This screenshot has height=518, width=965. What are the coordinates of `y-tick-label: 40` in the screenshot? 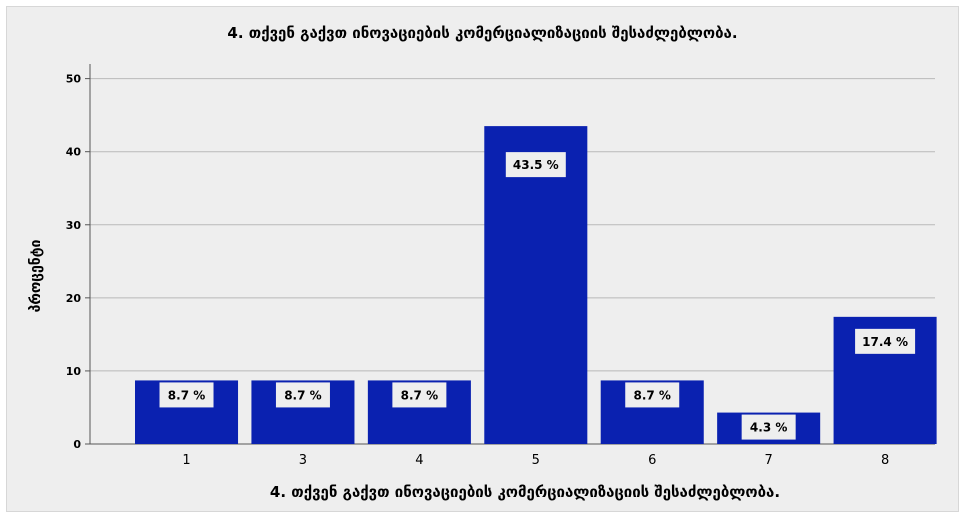 It's located at (74, 152).